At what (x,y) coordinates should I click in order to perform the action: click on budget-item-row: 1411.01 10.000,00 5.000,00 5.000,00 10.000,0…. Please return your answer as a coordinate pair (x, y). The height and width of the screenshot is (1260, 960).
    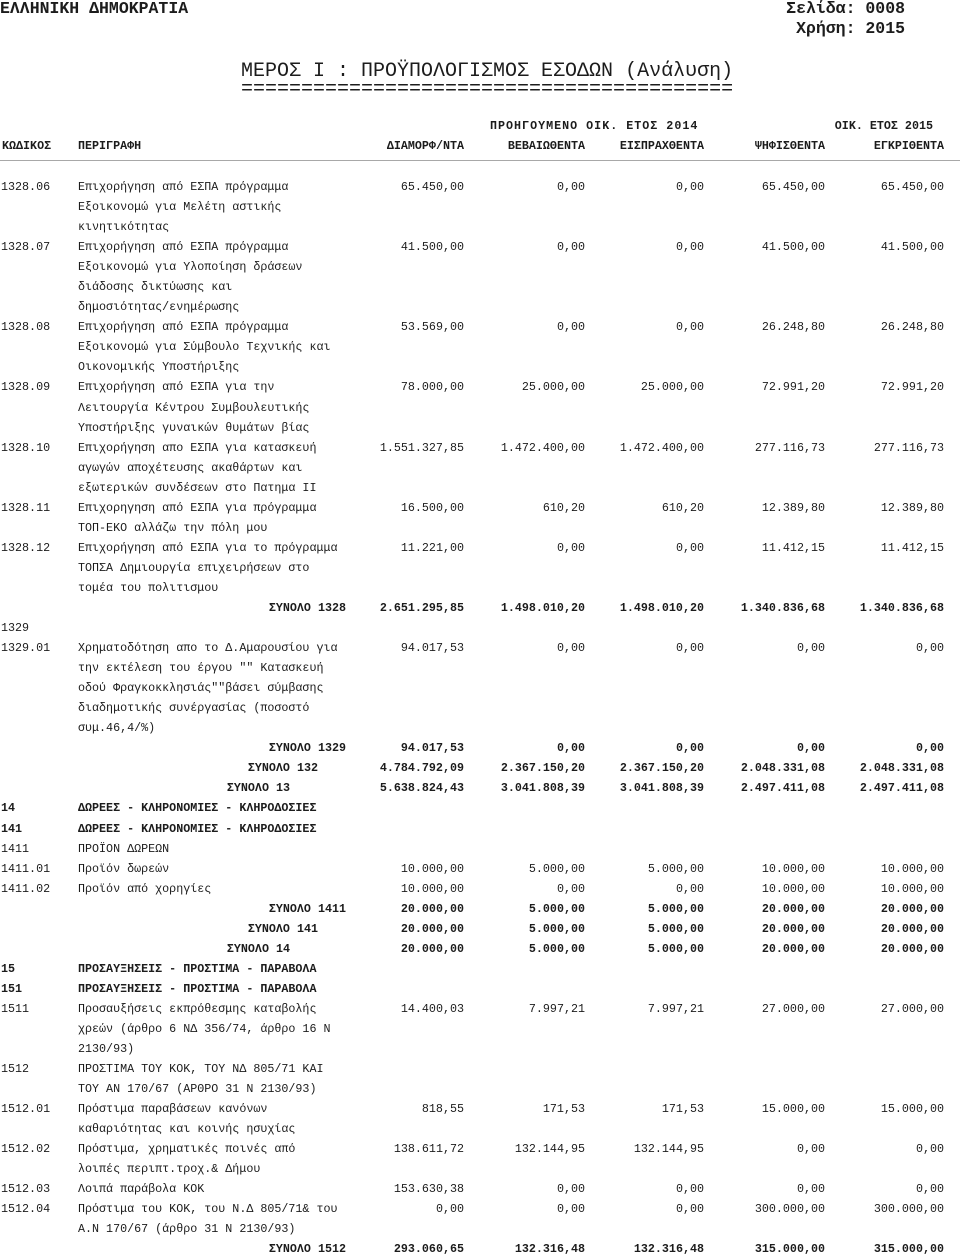
    Looking at the image, I should click on (480, 869).